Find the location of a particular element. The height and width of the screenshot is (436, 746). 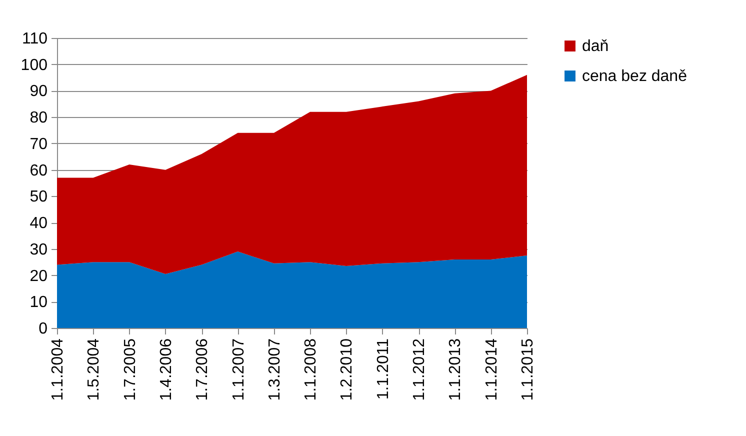

y-tick-label: 70 is located at coordinates (39, 144).